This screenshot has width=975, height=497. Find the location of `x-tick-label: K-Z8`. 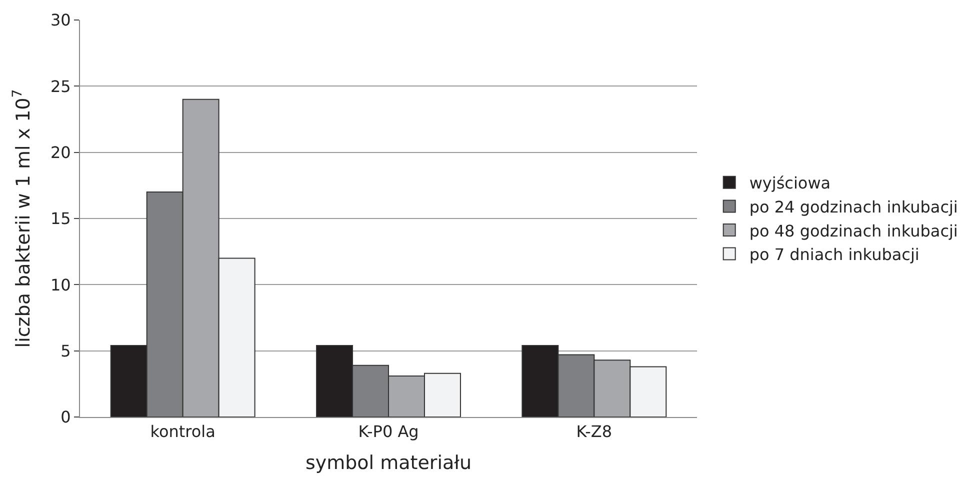

x-tick-label: K-Z8 is located at coordinates (594, 432).